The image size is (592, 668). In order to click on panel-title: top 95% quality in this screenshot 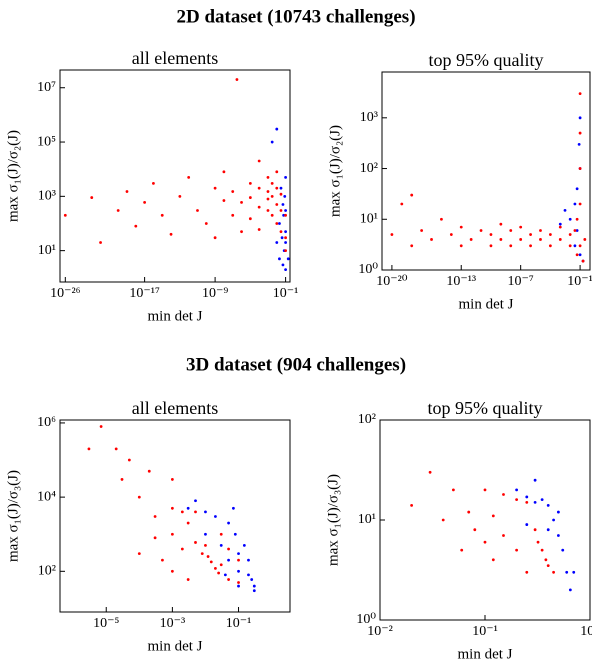, I will do `click(486, 60)`.